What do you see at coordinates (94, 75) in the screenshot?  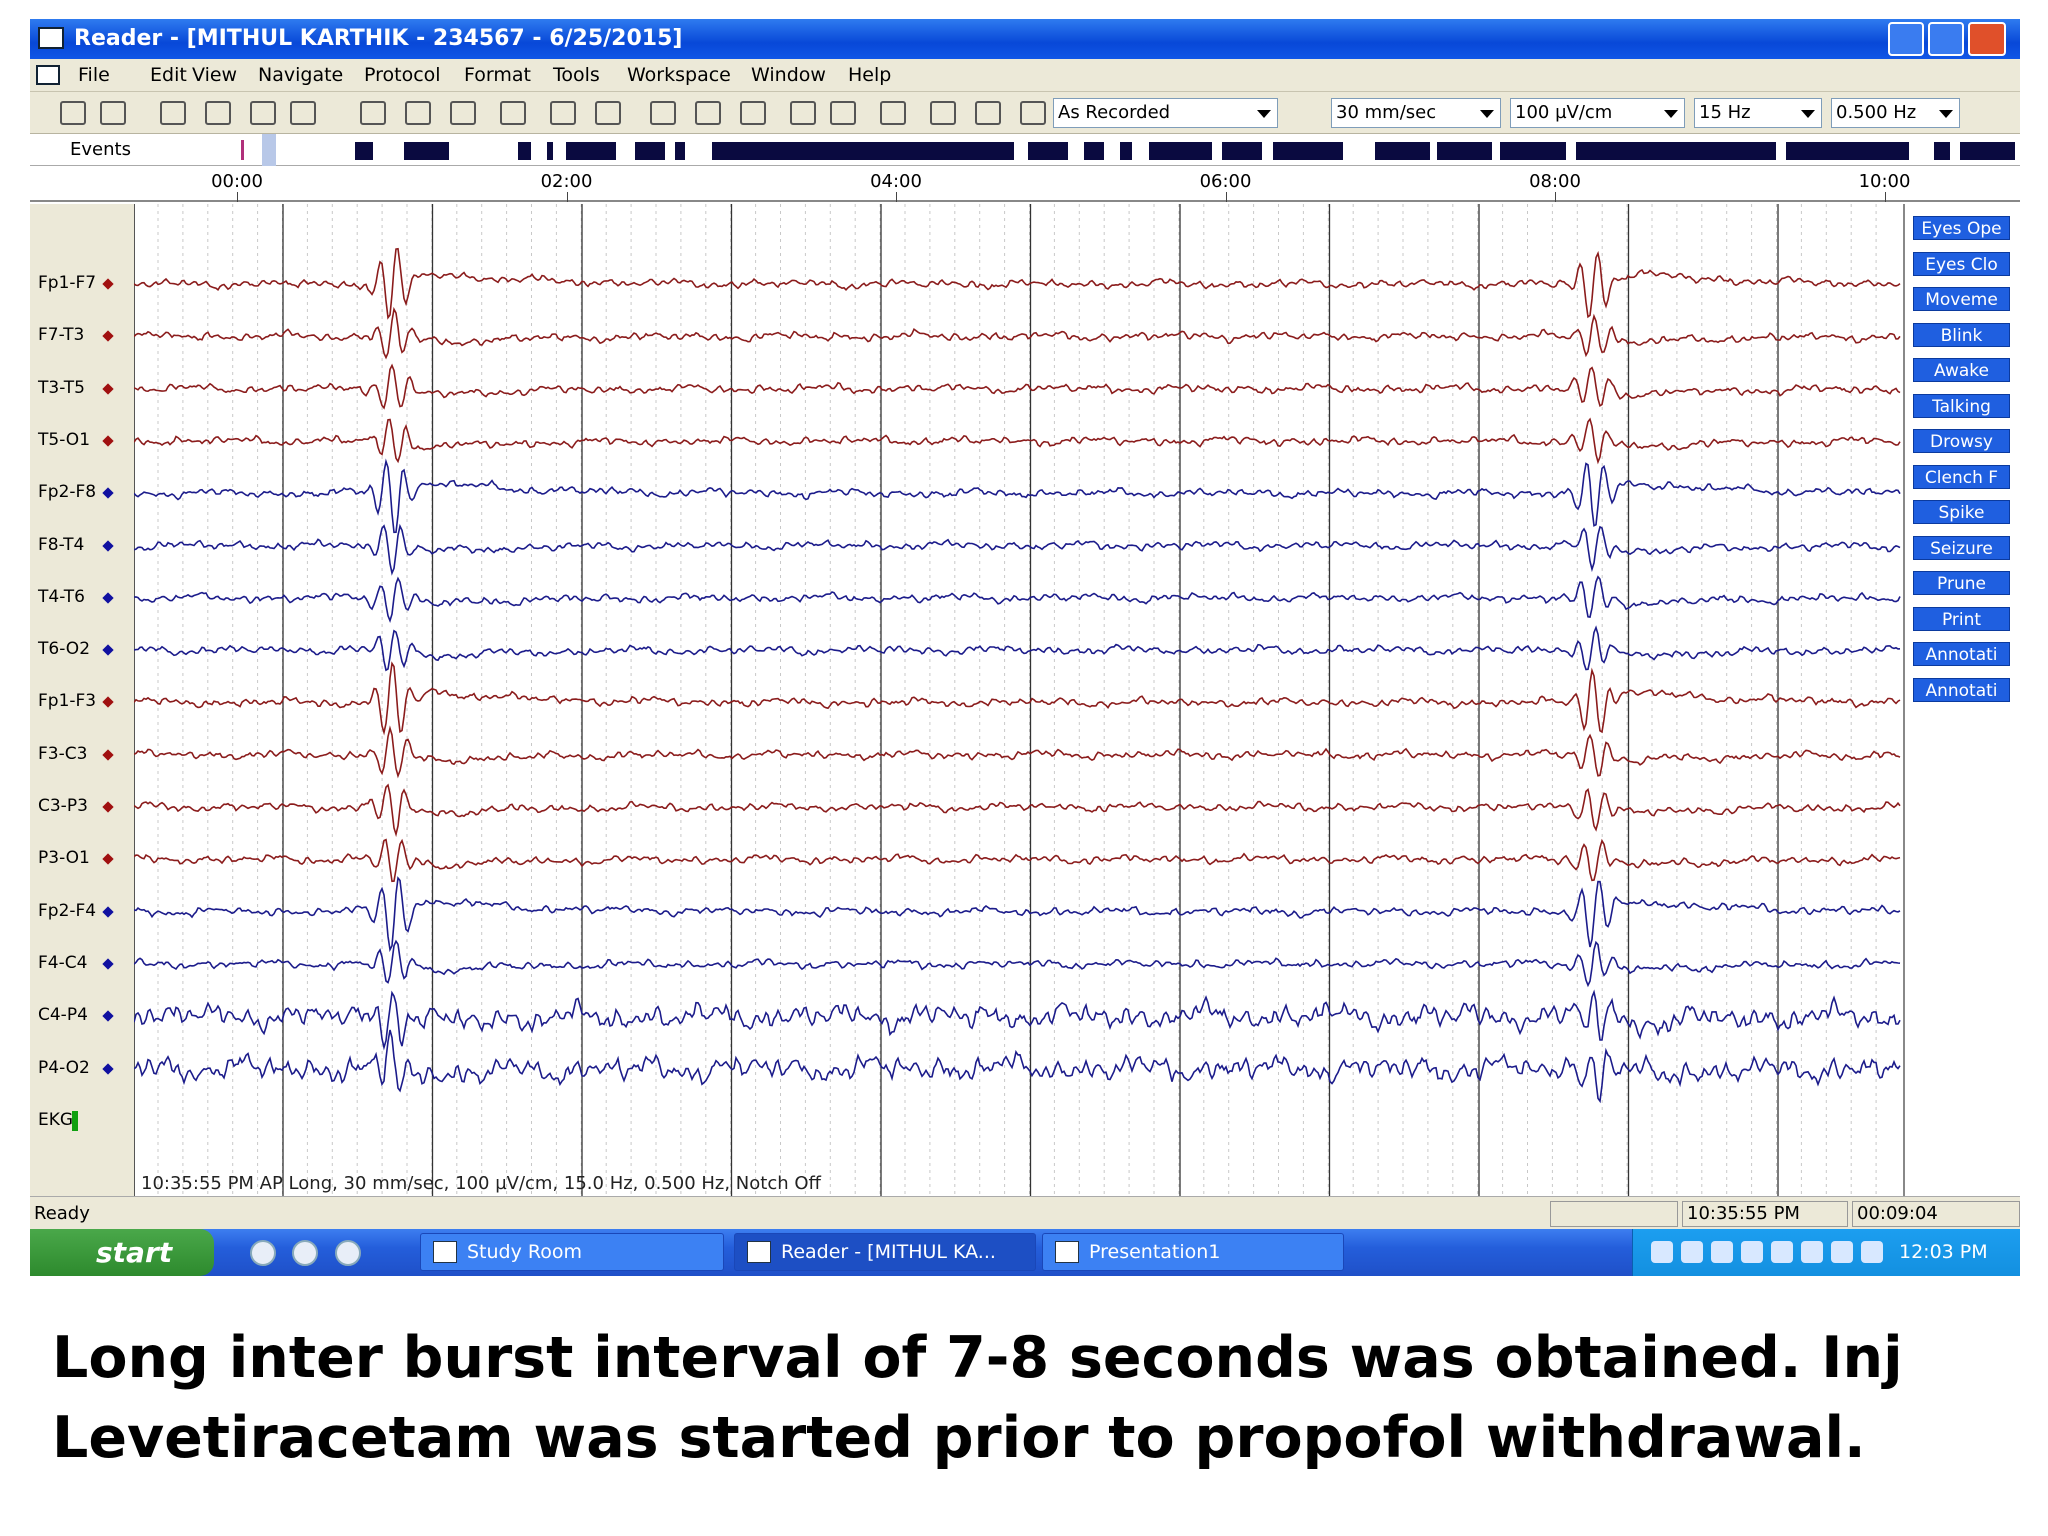 I see `menu-item: File` at bounding box center [94, 75].